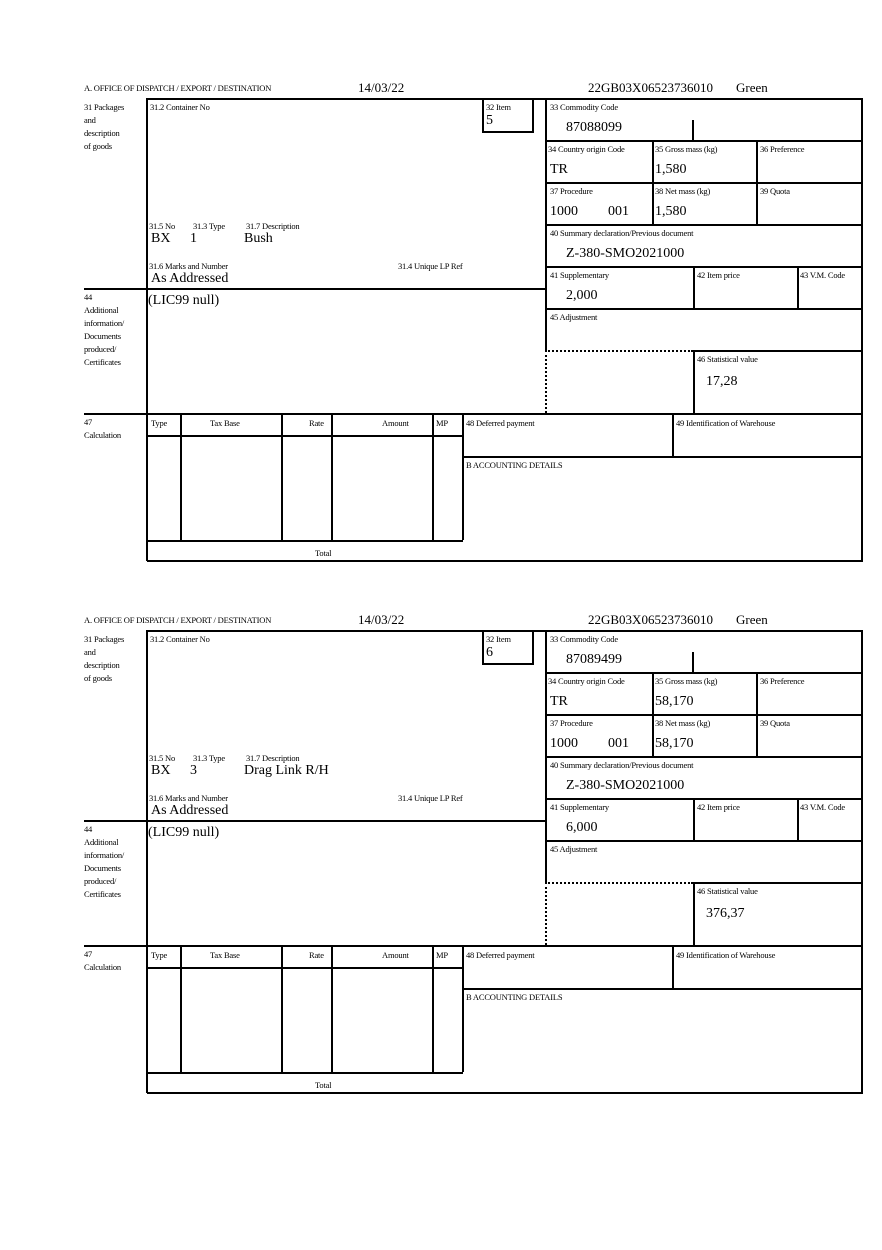 The width and height of the screenshot is (882, 1250). Describe the element at coordinates (683, 723) in the screenshot. I see `net-mass-label: 38 Net mass (kg)` at that location.